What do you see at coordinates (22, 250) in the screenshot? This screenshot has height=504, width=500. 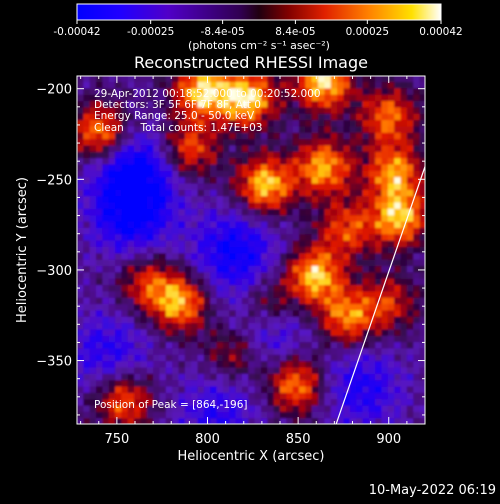 I see `y-axis-label: Heliocentric Y (arcsec)` at bounding box center [22, 250].